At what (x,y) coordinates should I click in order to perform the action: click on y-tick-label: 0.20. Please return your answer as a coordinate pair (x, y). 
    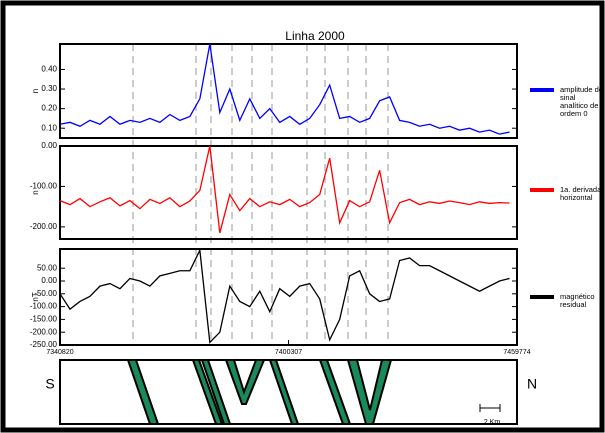
    Looking at the image, I should click on (49, 108).